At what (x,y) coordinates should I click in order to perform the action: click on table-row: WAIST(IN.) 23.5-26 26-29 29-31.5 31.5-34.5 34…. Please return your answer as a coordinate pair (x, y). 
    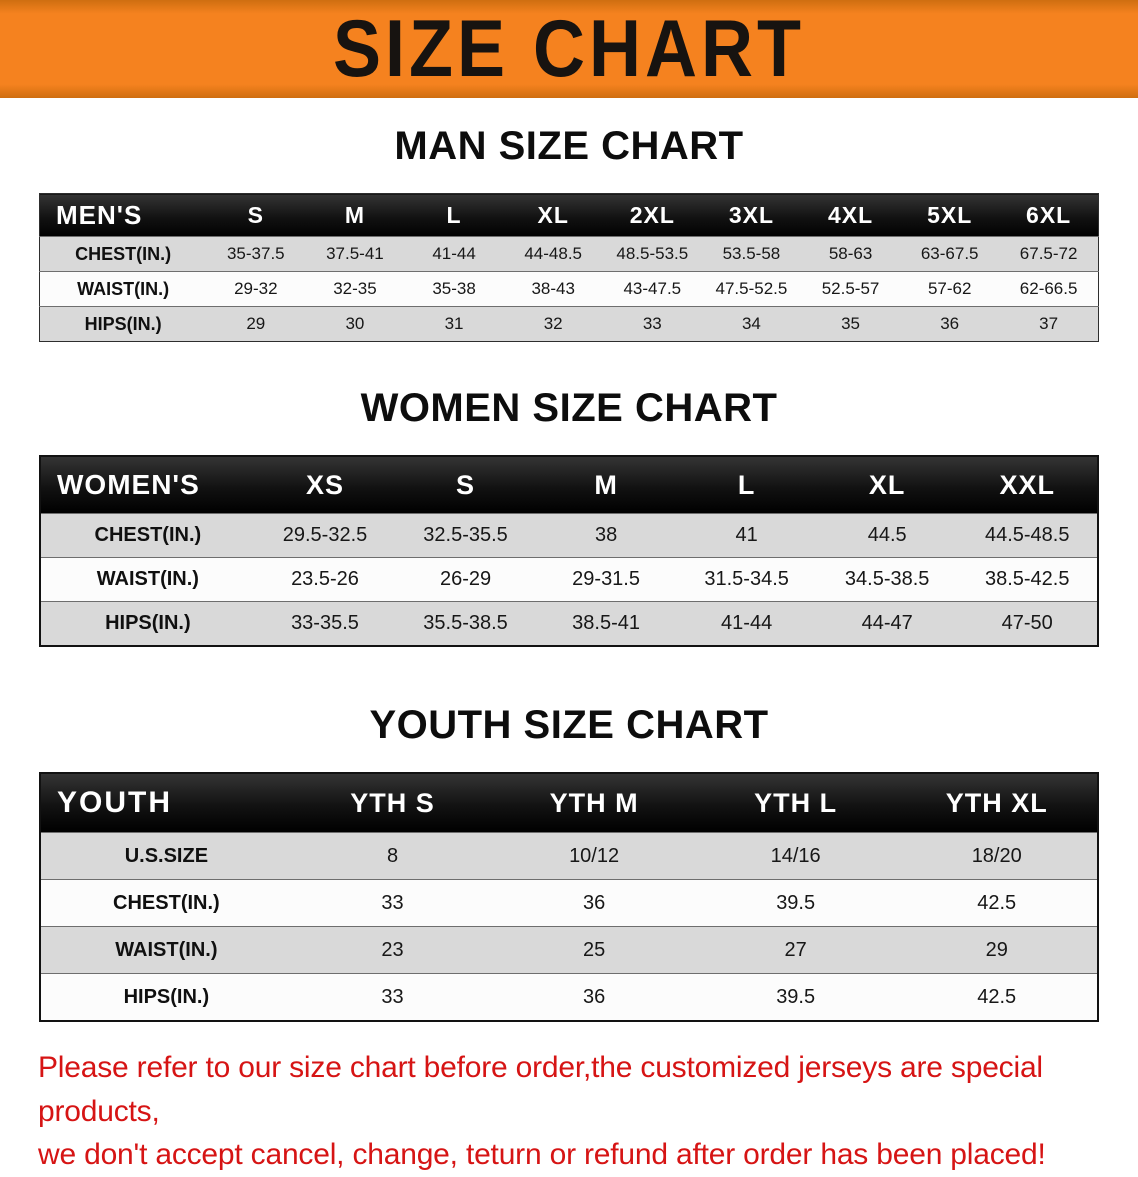
    Looking at the image, I should click on (569, 579).